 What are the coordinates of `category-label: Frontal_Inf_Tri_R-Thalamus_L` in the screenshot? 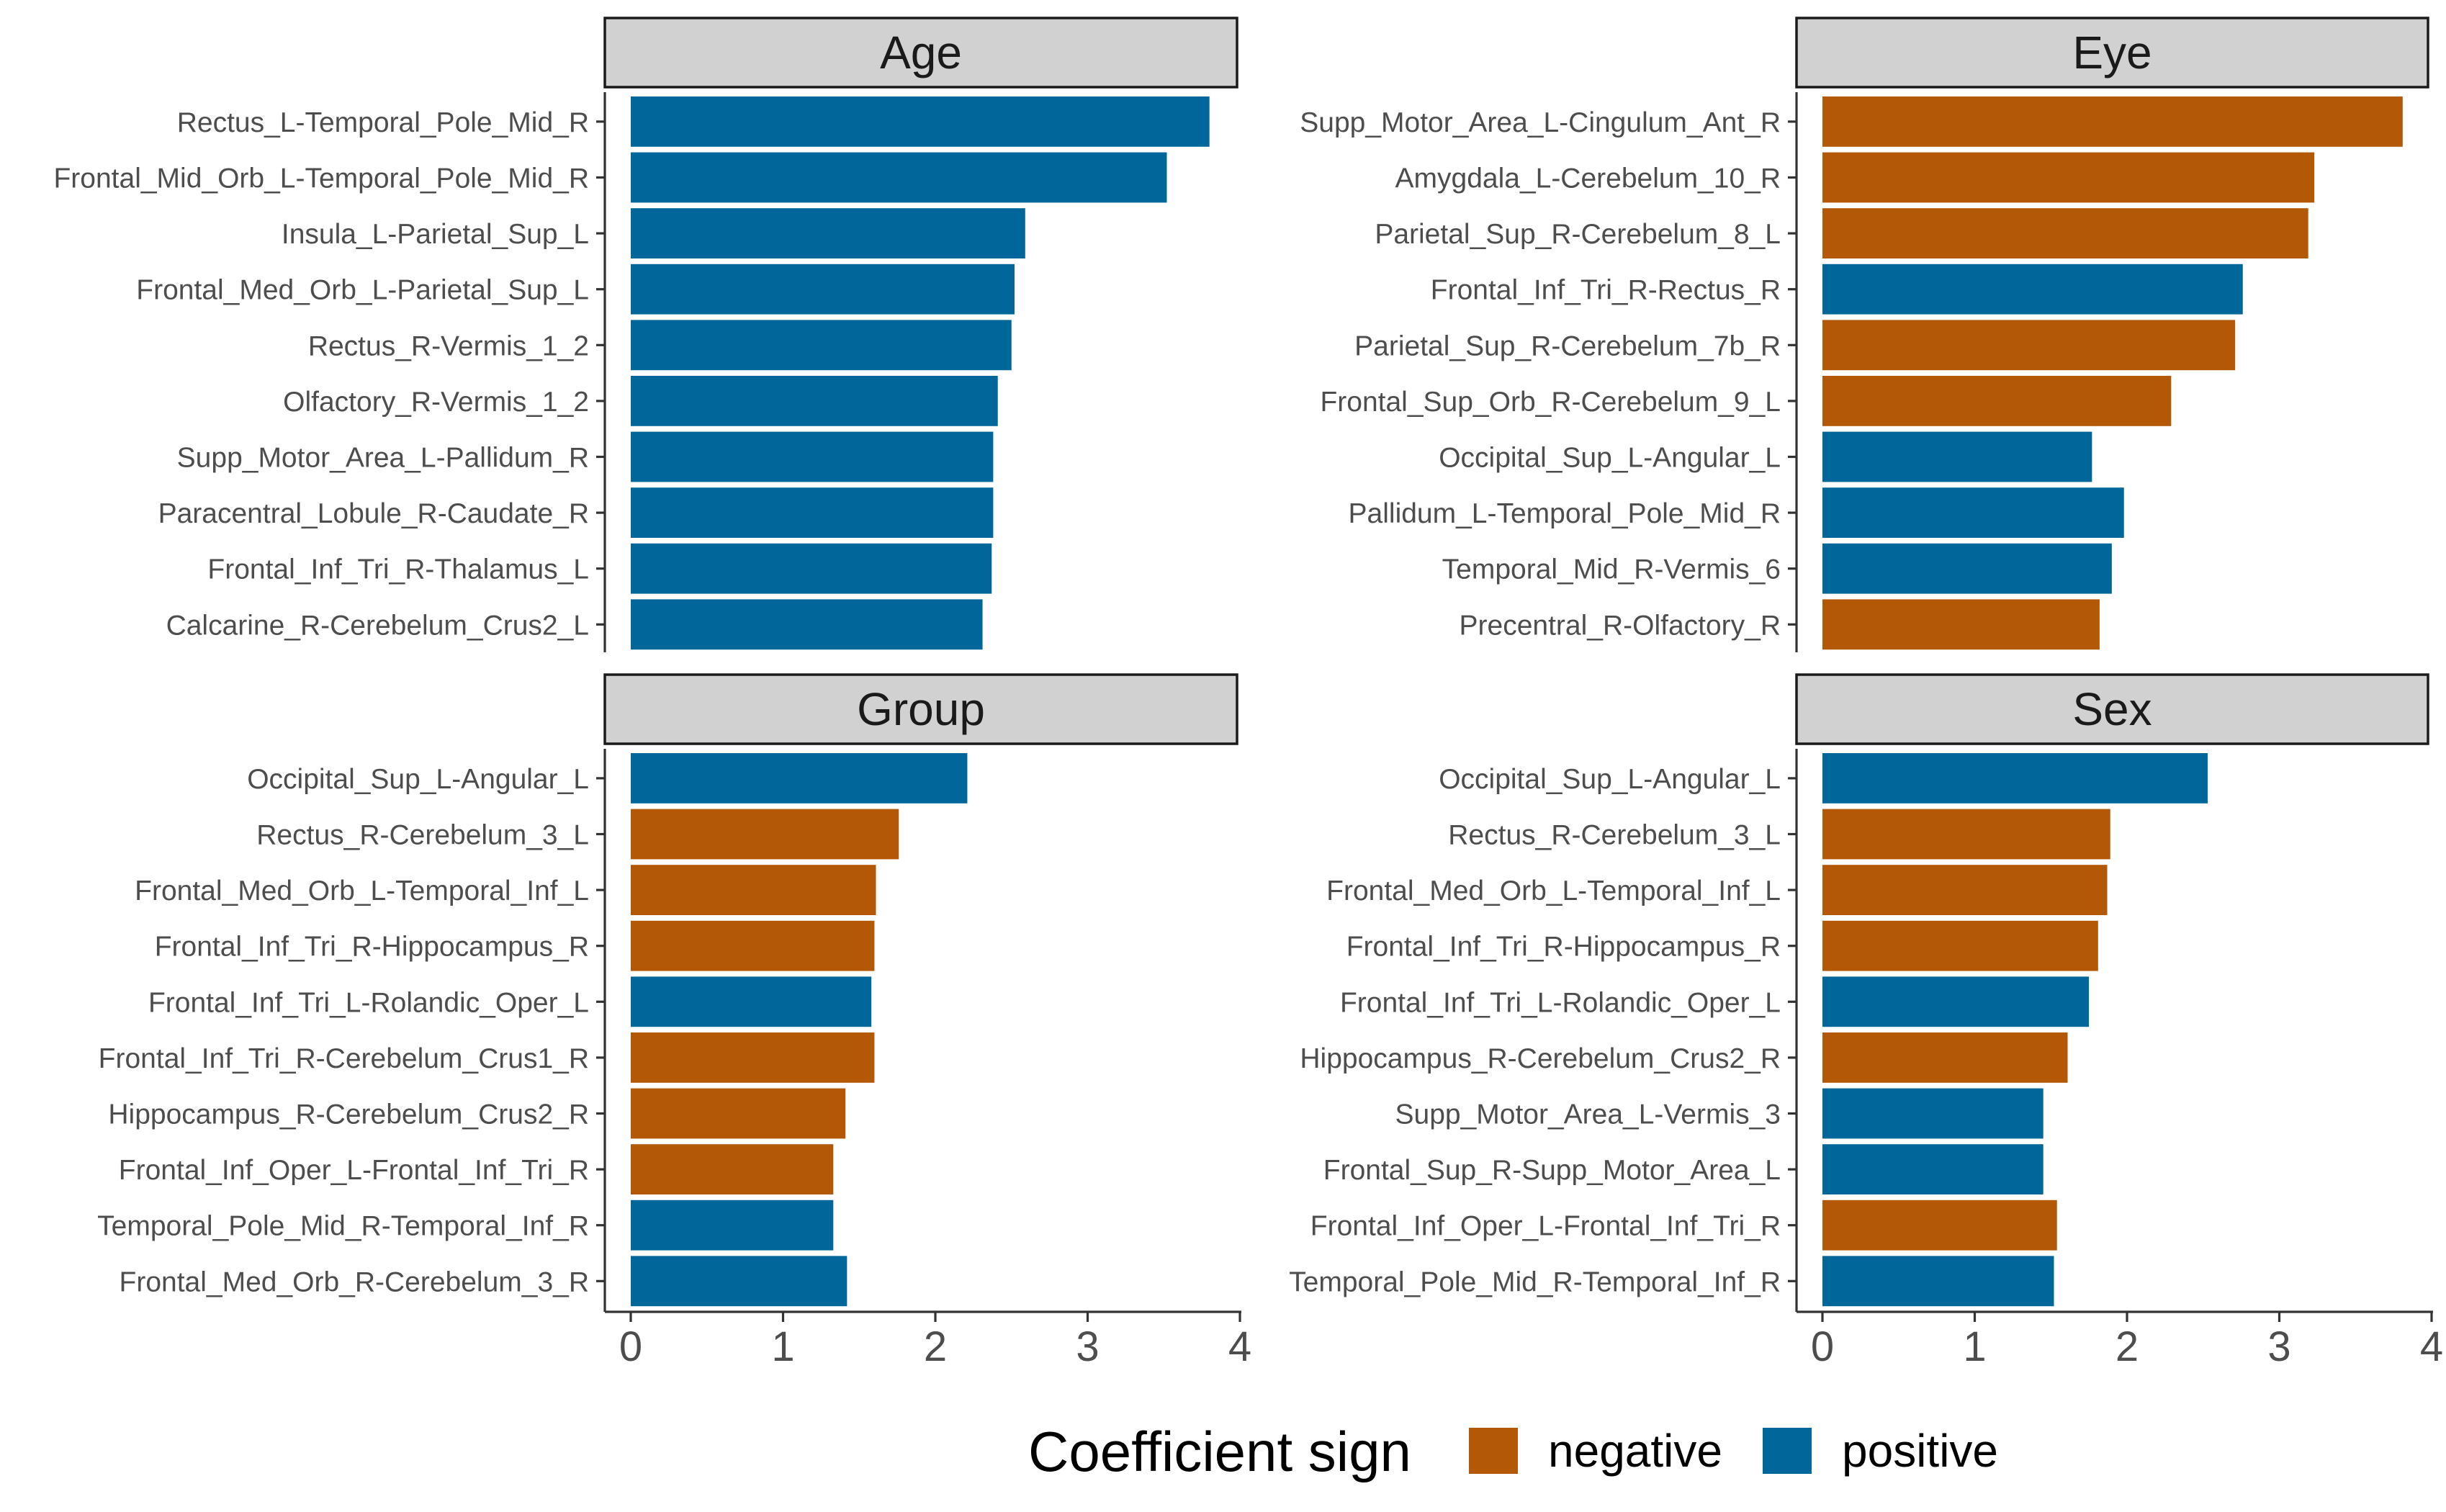 It's located at (398, 569).